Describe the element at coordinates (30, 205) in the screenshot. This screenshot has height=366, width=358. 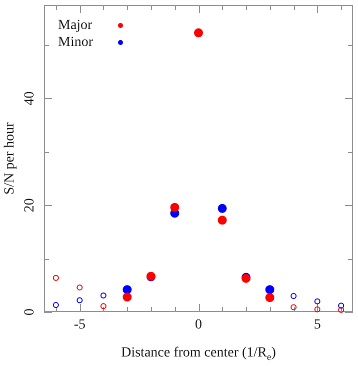
I see `y-tick-label: 20` at that location.